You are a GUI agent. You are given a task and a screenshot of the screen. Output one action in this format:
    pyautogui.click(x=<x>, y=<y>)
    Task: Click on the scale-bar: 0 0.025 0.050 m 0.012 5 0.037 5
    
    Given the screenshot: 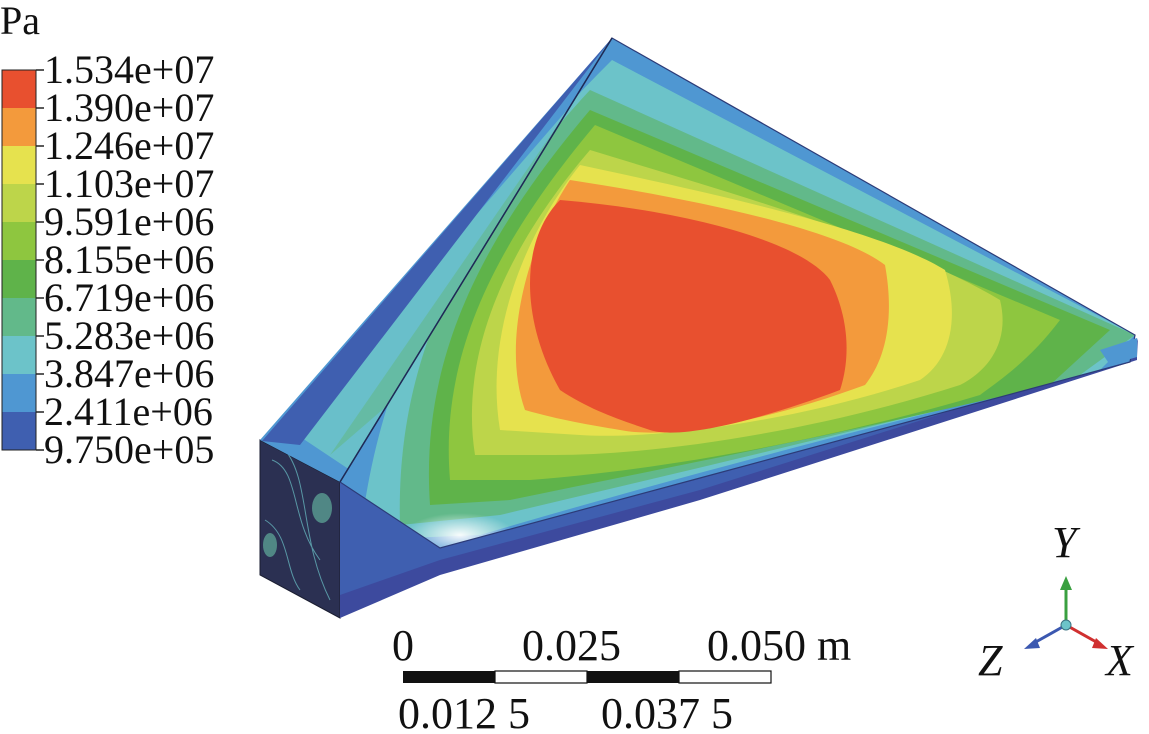 What is the action you would take?
    pyautogui.click(x=621, y=677)
    